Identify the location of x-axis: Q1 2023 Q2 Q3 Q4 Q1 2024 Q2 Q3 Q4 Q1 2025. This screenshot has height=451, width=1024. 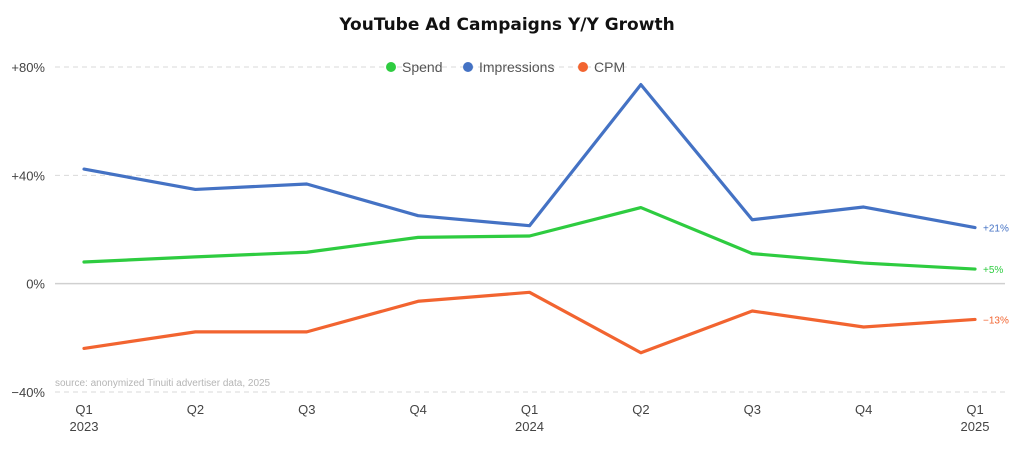
(530, 418).